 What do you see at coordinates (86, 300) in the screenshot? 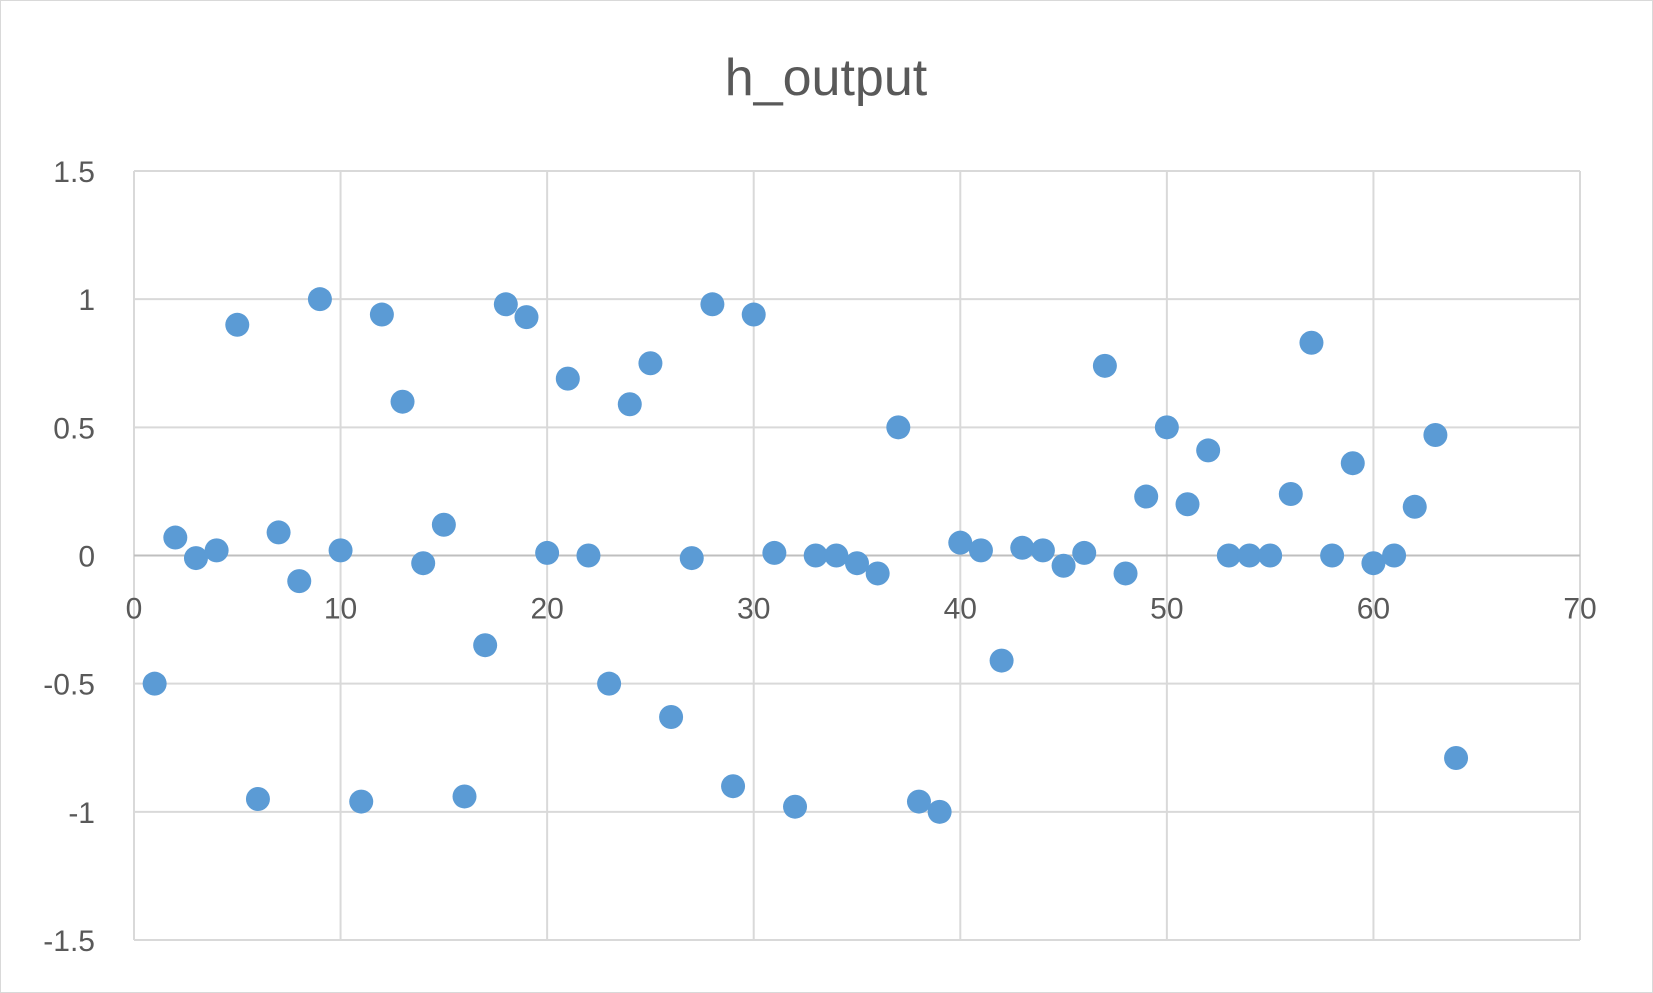
I see `y-tick-label: 1` at bounding box center [86, 300].